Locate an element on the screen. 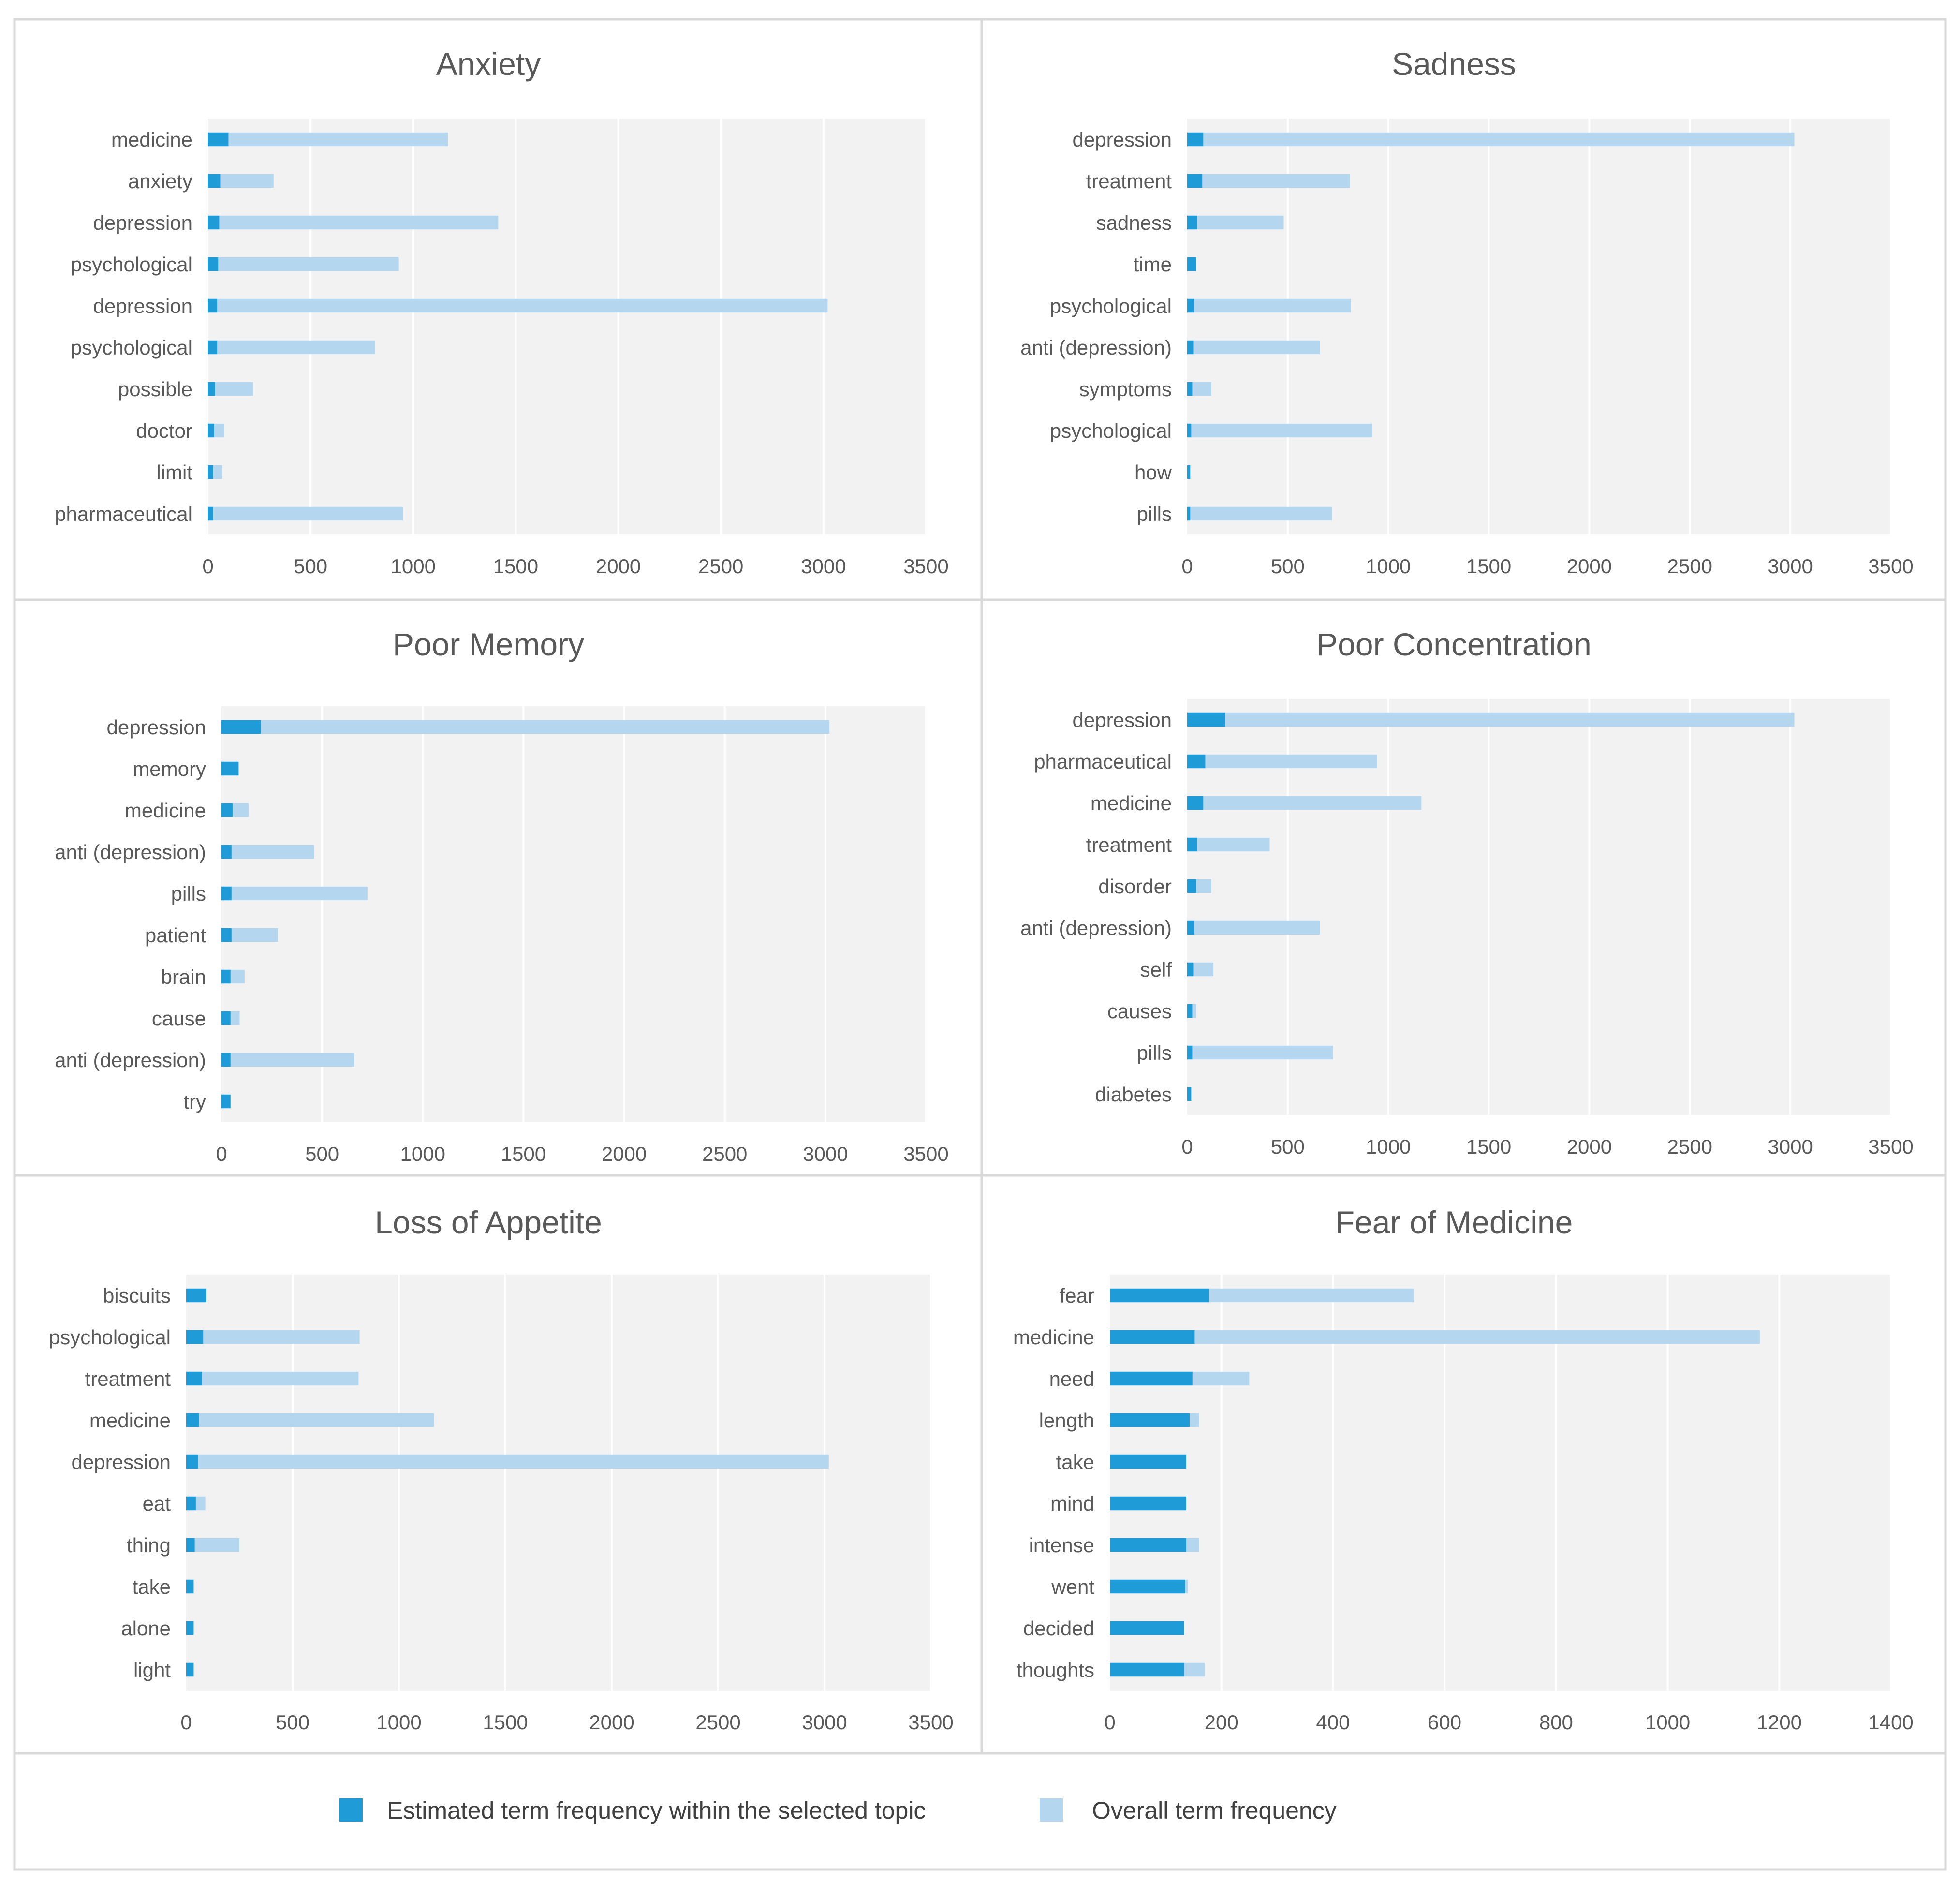  category-label: symptoms is located at coordinates (1125, 389).